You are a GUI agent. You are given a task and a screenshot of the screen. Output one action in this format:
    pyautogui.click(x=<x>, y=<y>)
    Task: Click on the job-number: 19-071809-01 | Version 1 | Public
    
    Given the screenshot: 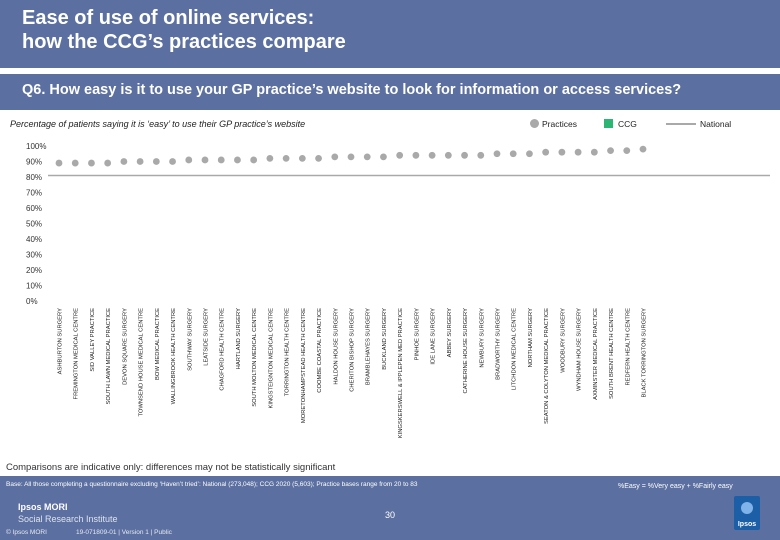 What is the action you would take?
    pyautogui.click(x=124, y=532)
    